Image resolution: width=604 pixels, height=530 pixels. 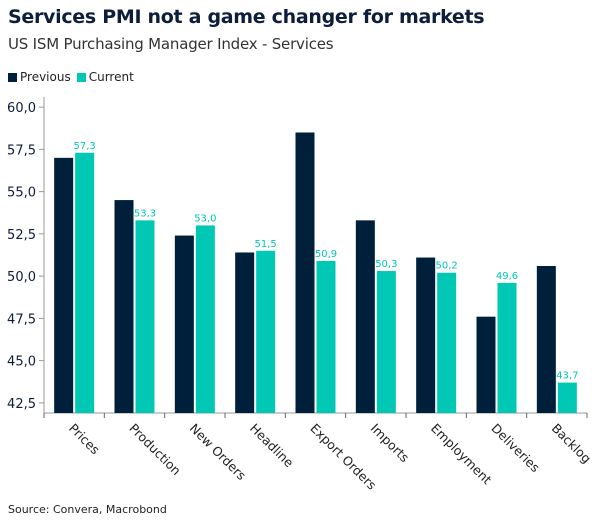 I want to click on y-tick-label: 57,5, so click(x=21, y=150).